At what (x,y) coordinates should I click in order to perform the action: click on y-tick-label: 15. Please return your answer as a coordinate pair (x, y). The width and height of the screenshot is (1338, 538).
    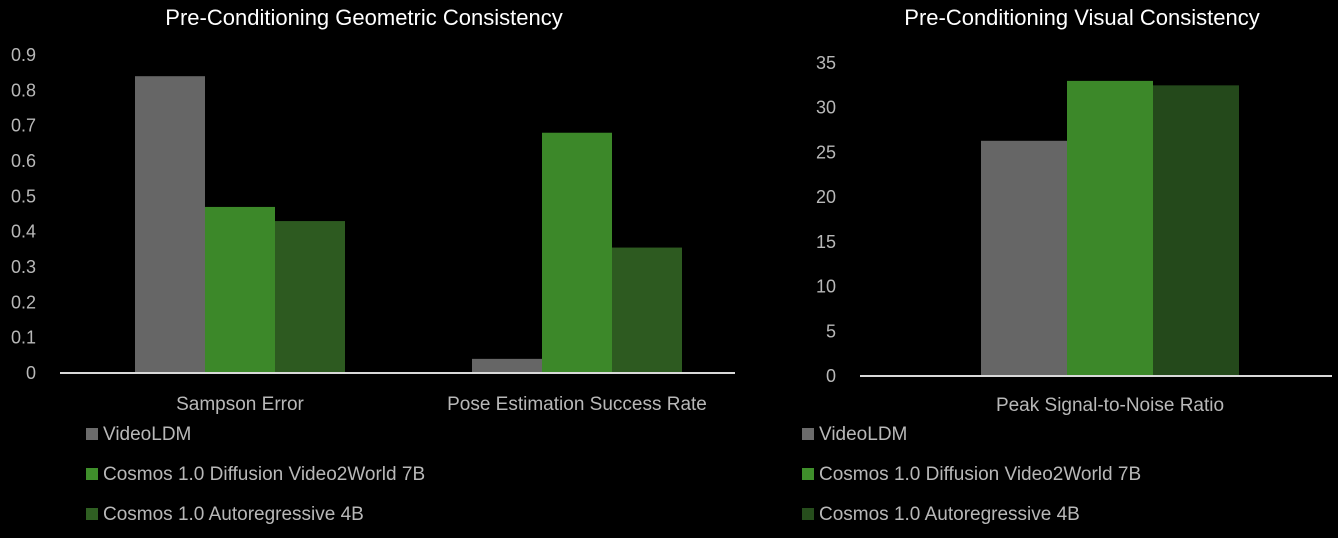
    Looking at the image, I should click on (826, 242).